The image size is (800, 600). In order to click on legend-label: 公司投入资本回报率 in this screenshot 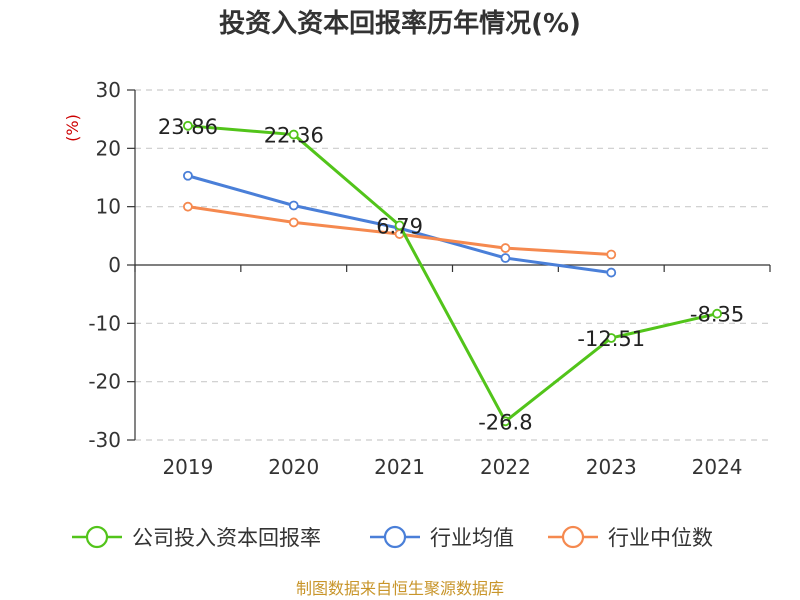, I will do `click(226, 538)`.